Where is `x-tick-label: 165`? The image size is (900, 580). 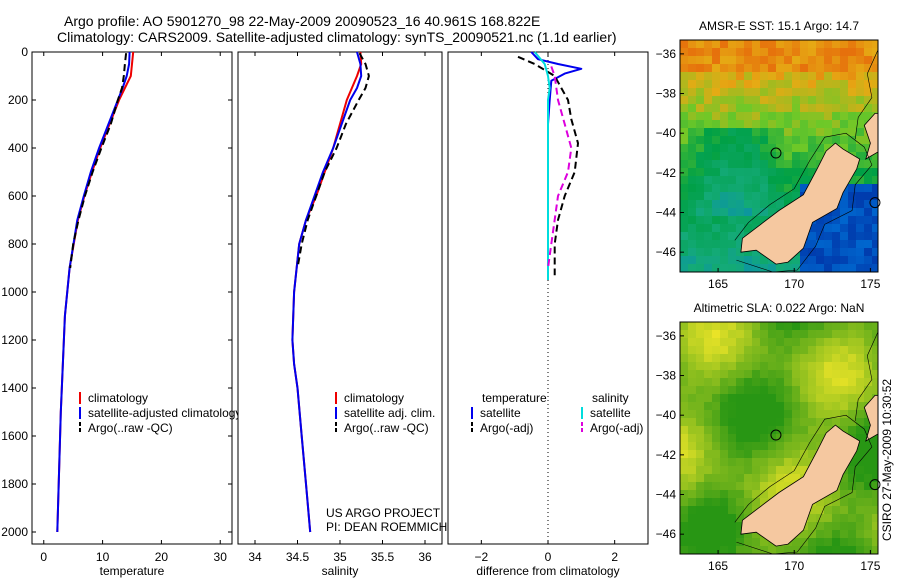 x-tick-label: 165 is located at coordinates (718, 566).